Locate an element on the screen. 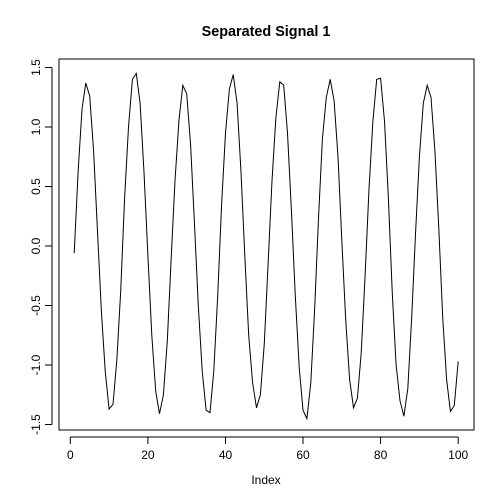 The width and height of the screenshot is (504, 504). chart-title: Separated Signal 1 is located at coordinates (266, 32).